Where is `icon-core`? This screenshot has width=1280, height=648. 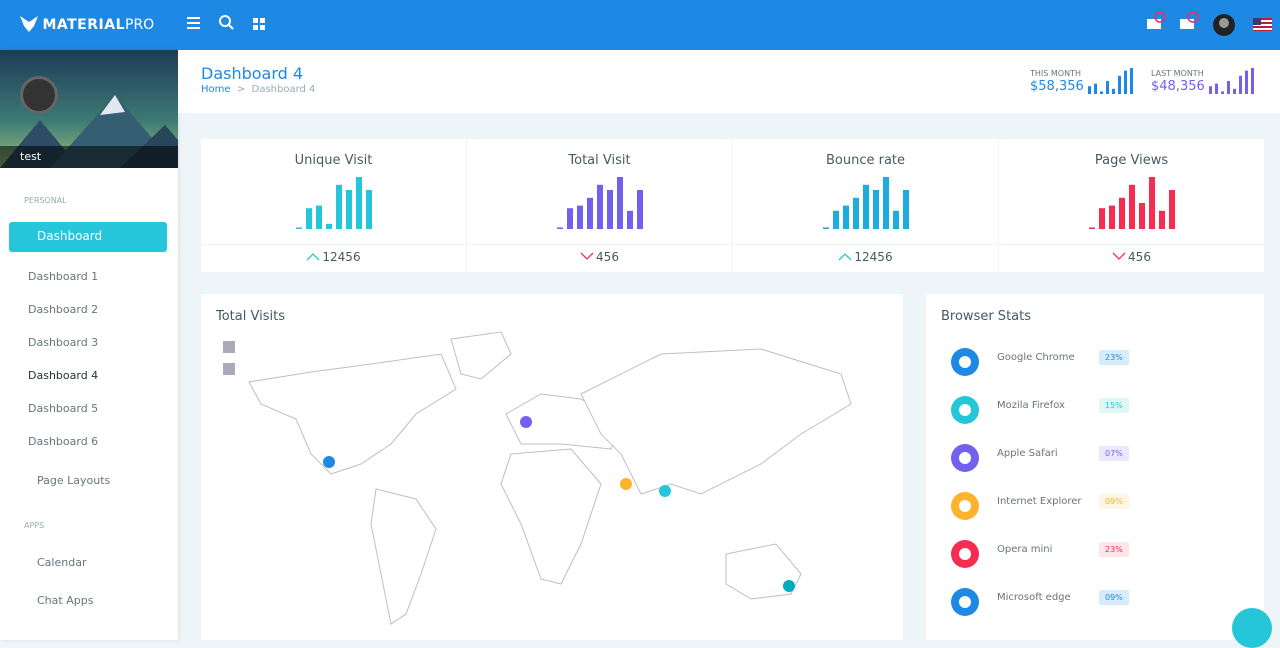 icon-core is located at coordinates (965, 458).